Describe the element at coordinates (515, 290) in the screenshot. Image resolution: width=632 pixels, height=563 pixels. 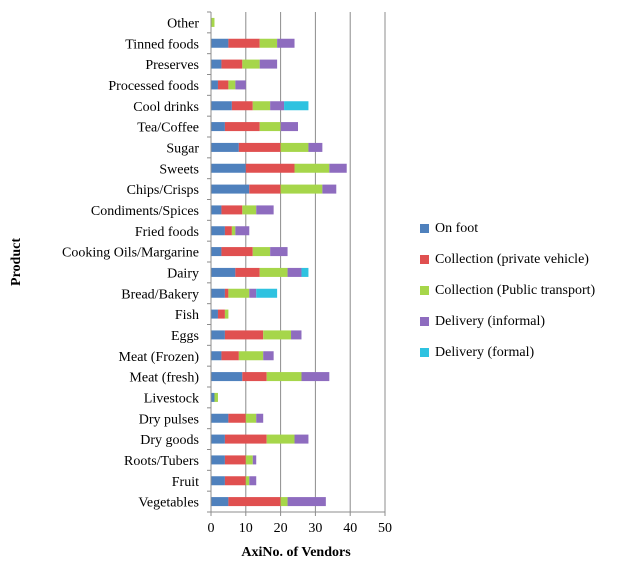
I see `legend-label: Collection (Public transport)` at that location.